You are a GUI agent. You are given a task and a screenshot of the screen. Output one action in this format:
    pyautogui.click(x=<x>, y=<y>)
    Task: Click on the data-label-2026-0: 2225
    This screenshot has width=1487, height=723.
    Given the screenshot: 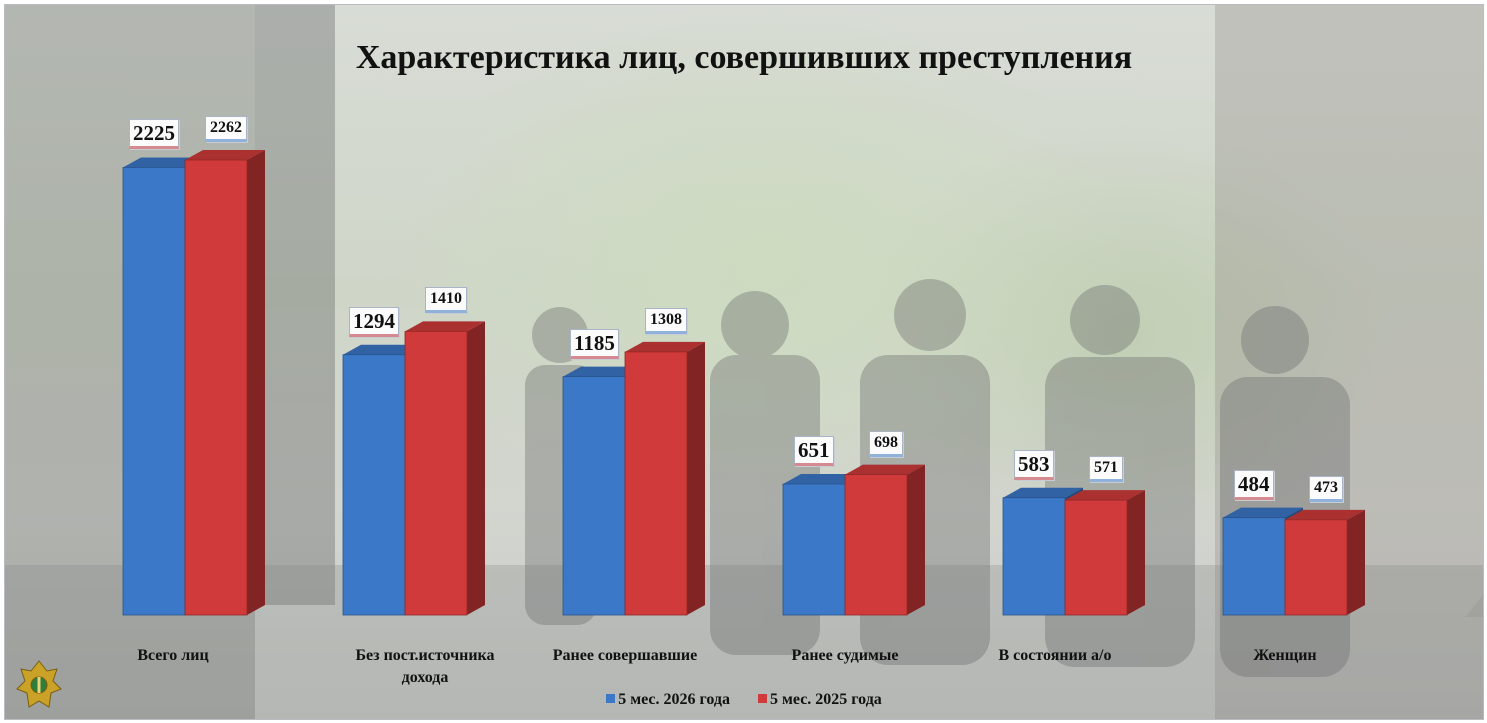 What is the action you would take?
    pyautogui.click(x=154, y=134)
    